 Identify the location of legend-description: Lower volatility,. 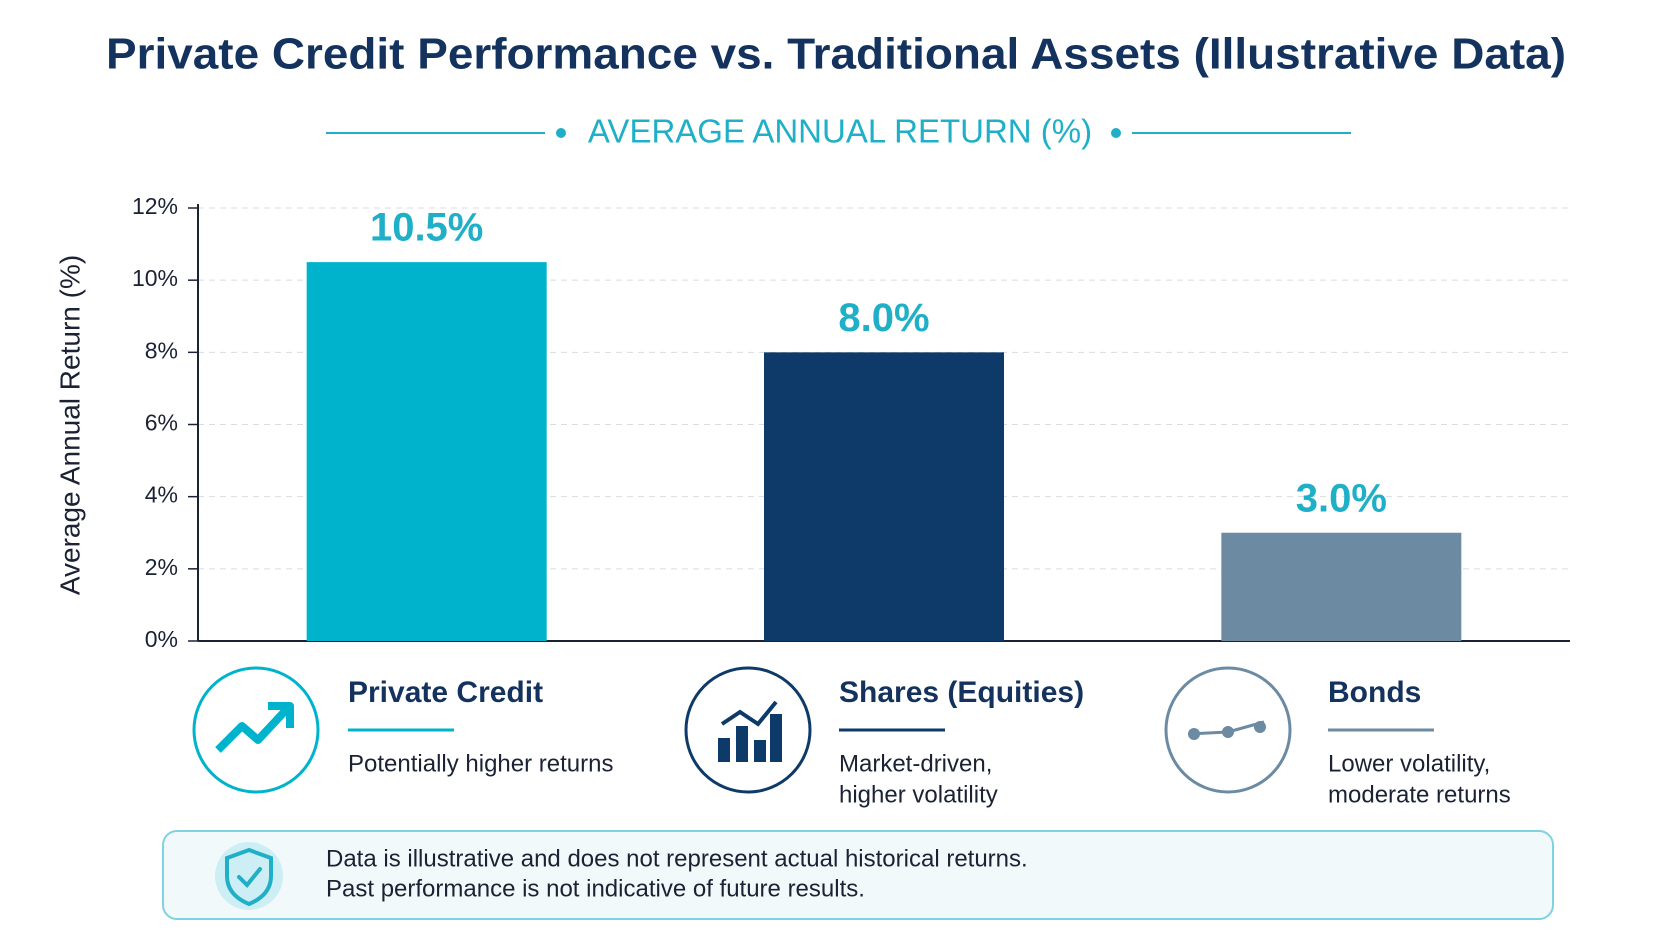
(1409, 763).